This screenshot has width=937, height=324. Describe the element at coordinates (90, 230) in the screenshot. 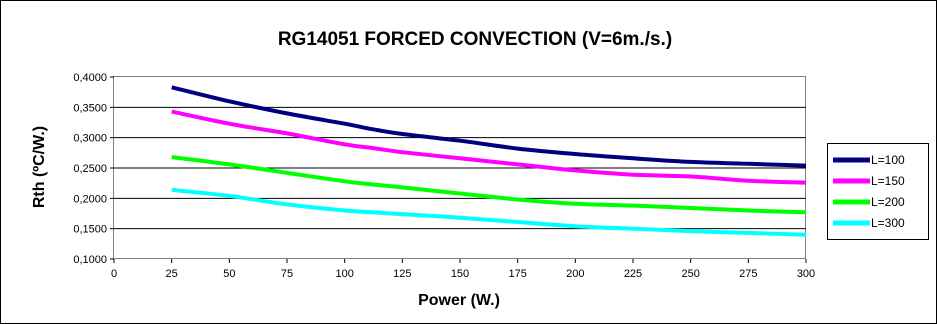

I see `y-tick-label: 0,1500` at that location.